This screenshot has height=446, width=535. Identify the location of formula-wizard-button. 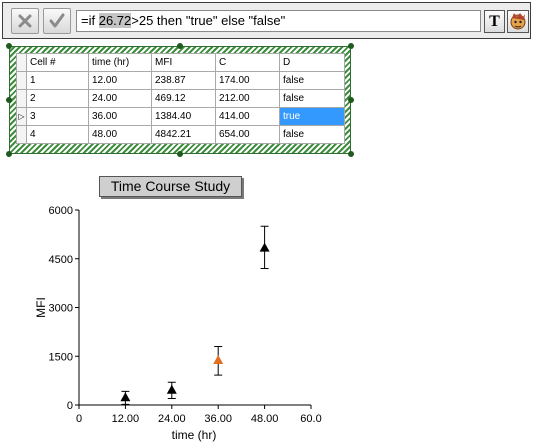
(518, 21).